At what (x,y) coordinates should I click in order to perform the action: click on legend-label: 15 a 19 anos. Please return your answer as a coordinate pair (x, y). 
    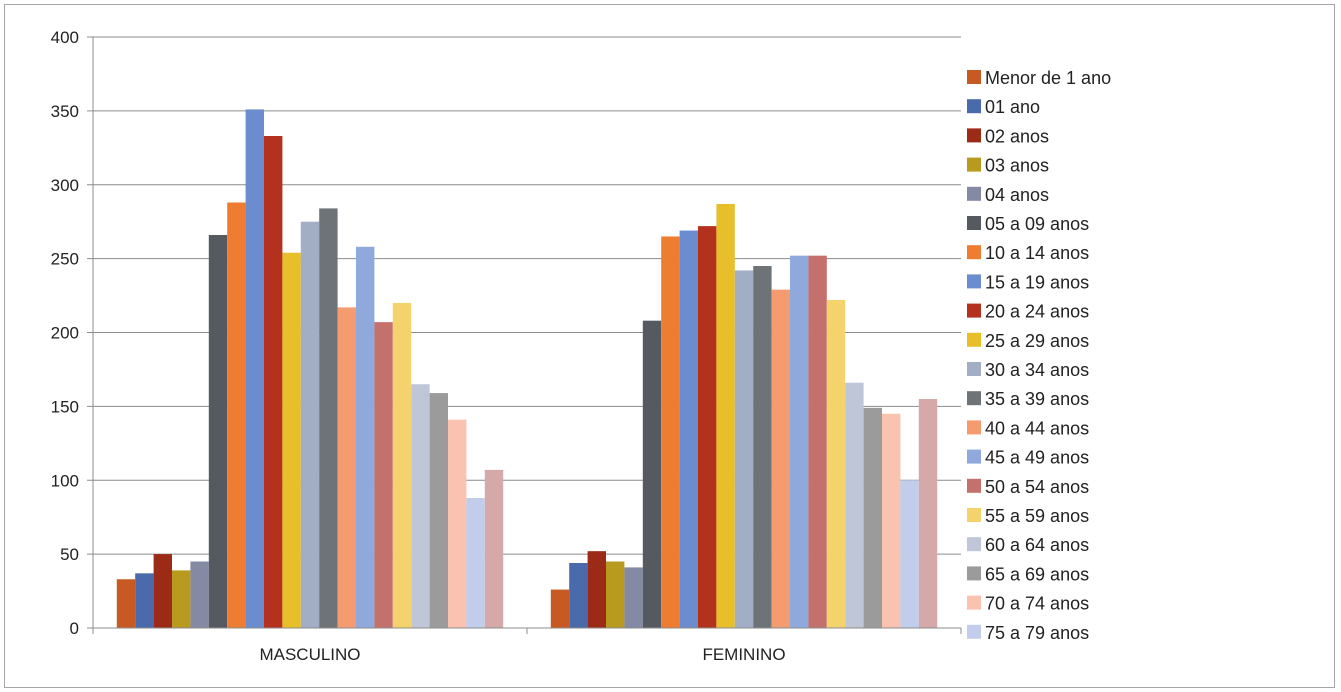
    Looking at the image, I should click on (1037, 282).